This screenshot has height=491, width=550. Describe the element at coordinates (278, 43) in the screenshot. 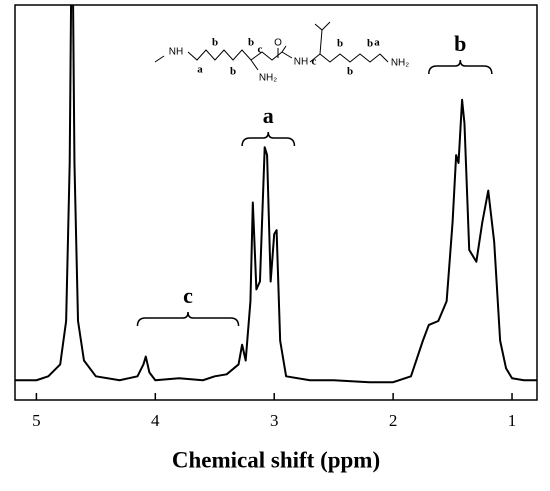

I see `structure-label: O` at that location.